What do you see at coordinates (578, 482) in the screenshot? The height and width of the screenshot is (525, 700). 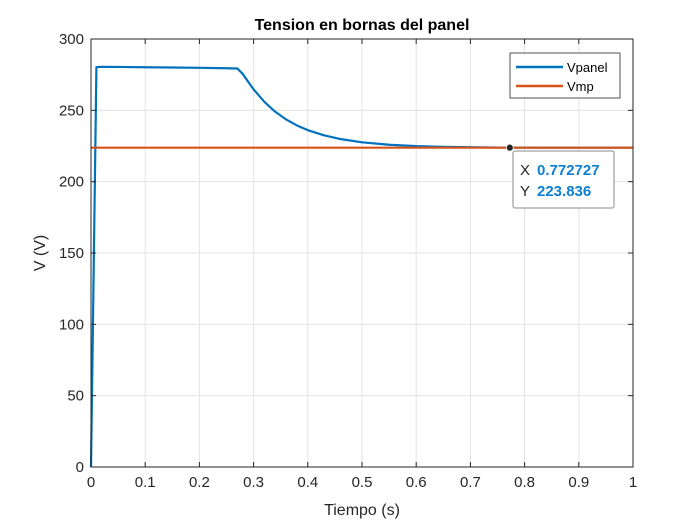 I see `x-tick-label: 0.9` at bounding box center [578, 482].